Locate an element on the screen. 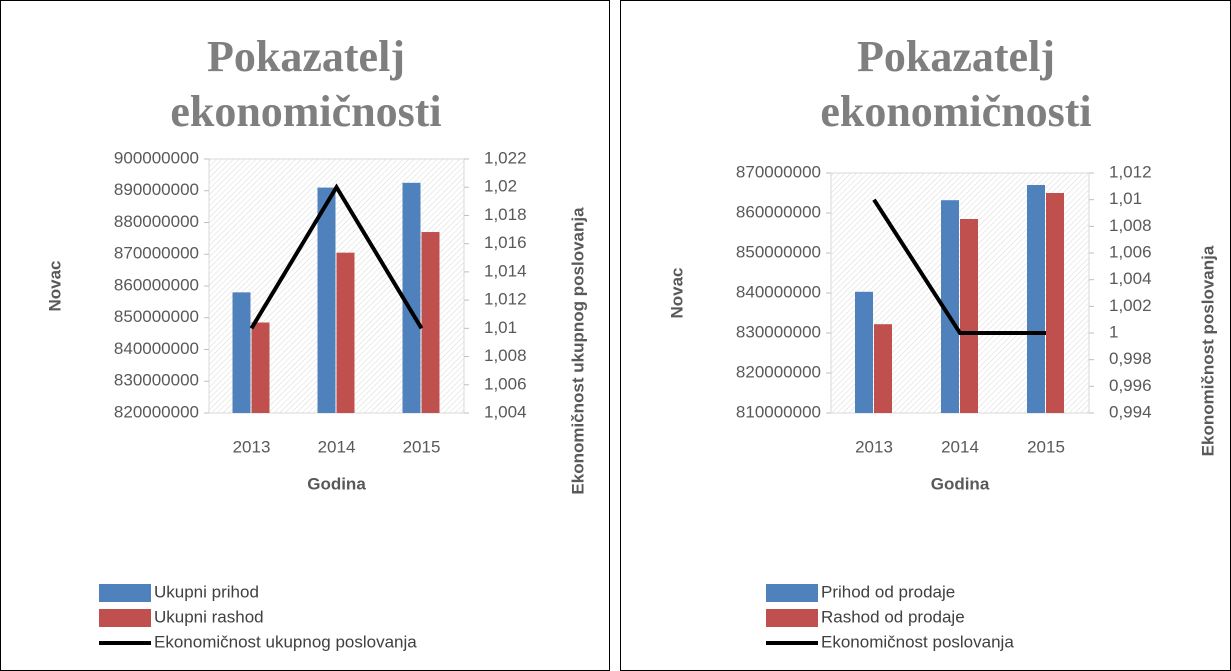 This screenshot has height=671, width=1231. y2-tick-label: 1,016 is located at coordinates (505, 242).